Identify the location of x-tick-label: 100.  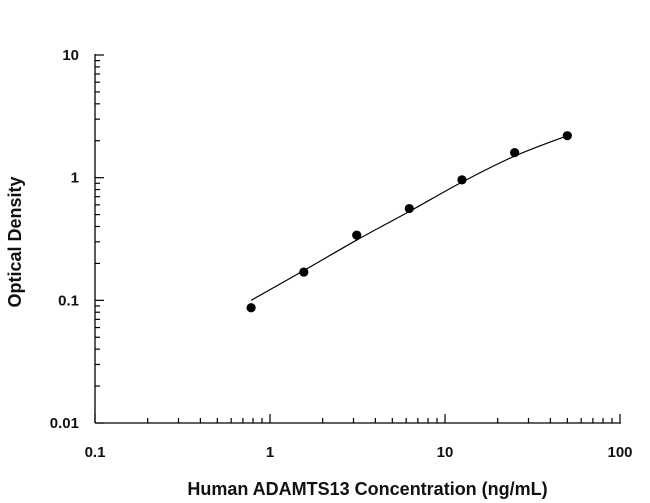
(619, 452).